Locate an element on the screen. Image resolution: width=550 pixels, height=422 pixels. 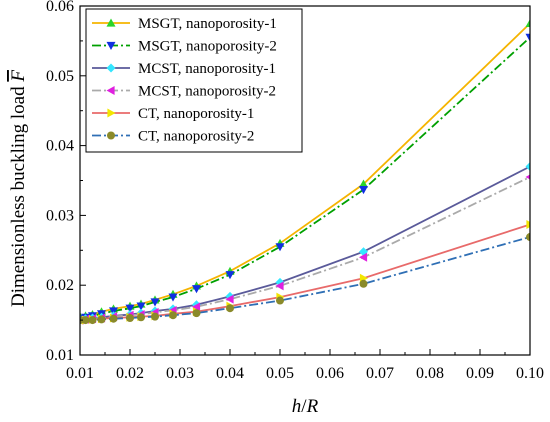
x-tick-label: 0.05 is located at coordinates (280, 373).